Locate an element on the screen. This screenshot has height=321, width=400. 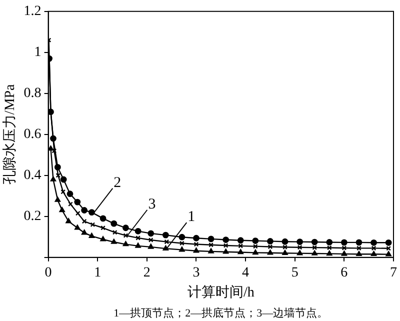
x-tick-label: 0 is located at coordinates (48, 272).